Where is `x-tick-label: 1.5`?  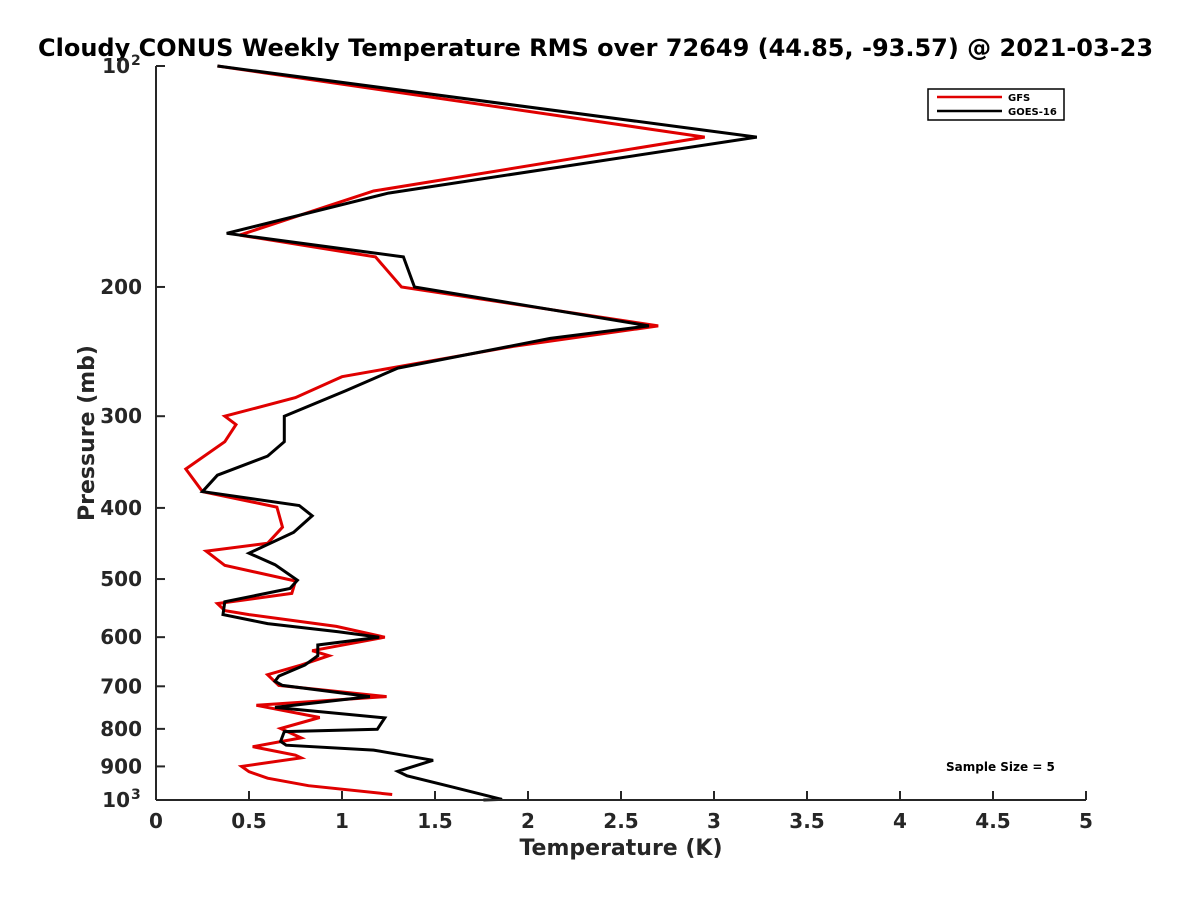
x-tick-label: 1.5 is located at coordinates (434, 821).